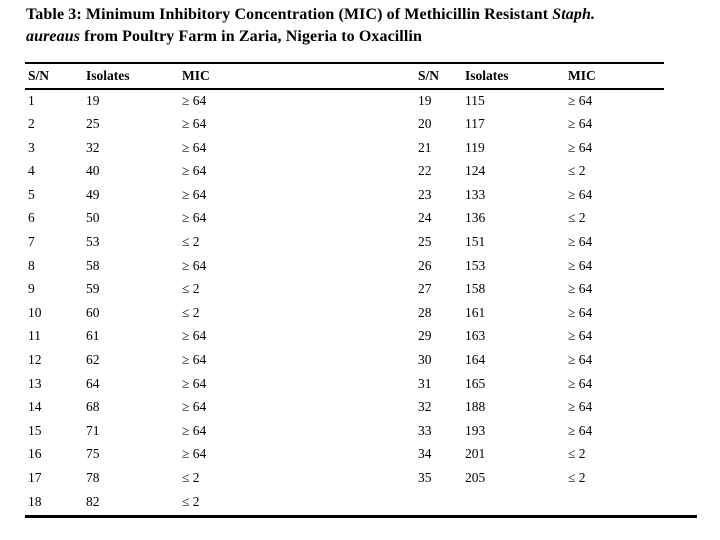 This screenshot has width=720, height=540. I want to click on table-cell: 9, so click(31, 289).